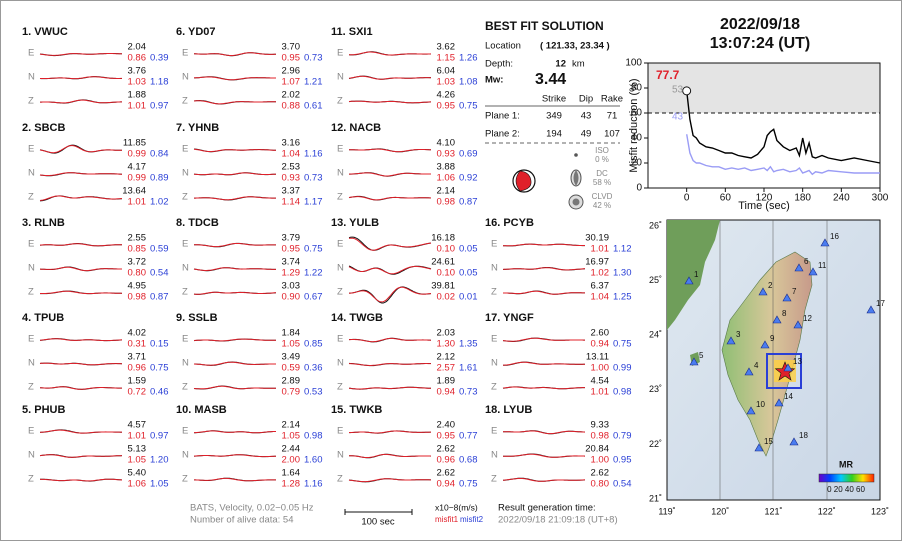  I want to click on station-number: 12, so click(807, 318).